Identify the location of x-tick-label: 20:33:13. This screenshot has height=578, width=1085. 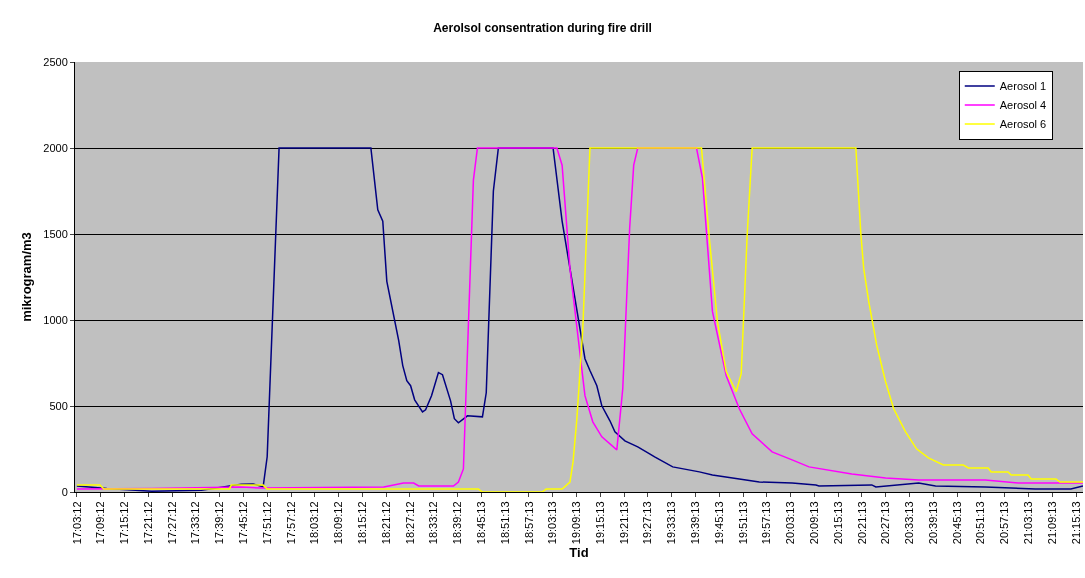
(909, 523).